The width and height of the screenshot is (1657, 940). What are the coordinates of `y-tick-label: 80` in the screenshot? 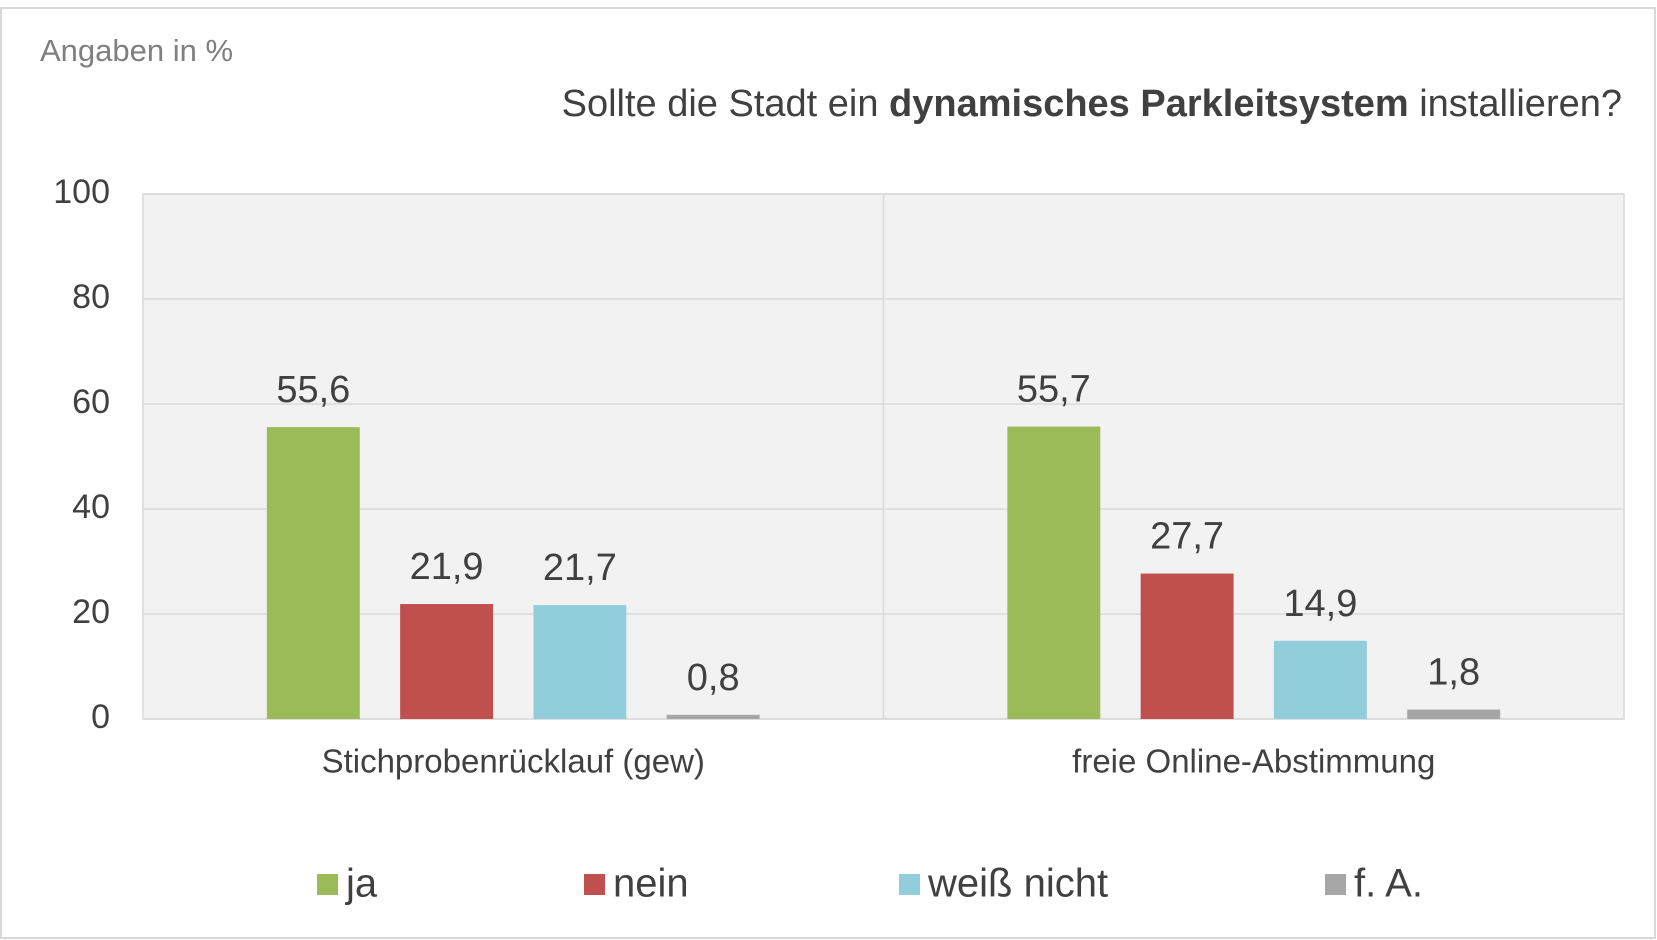 It's located at (91, 297).